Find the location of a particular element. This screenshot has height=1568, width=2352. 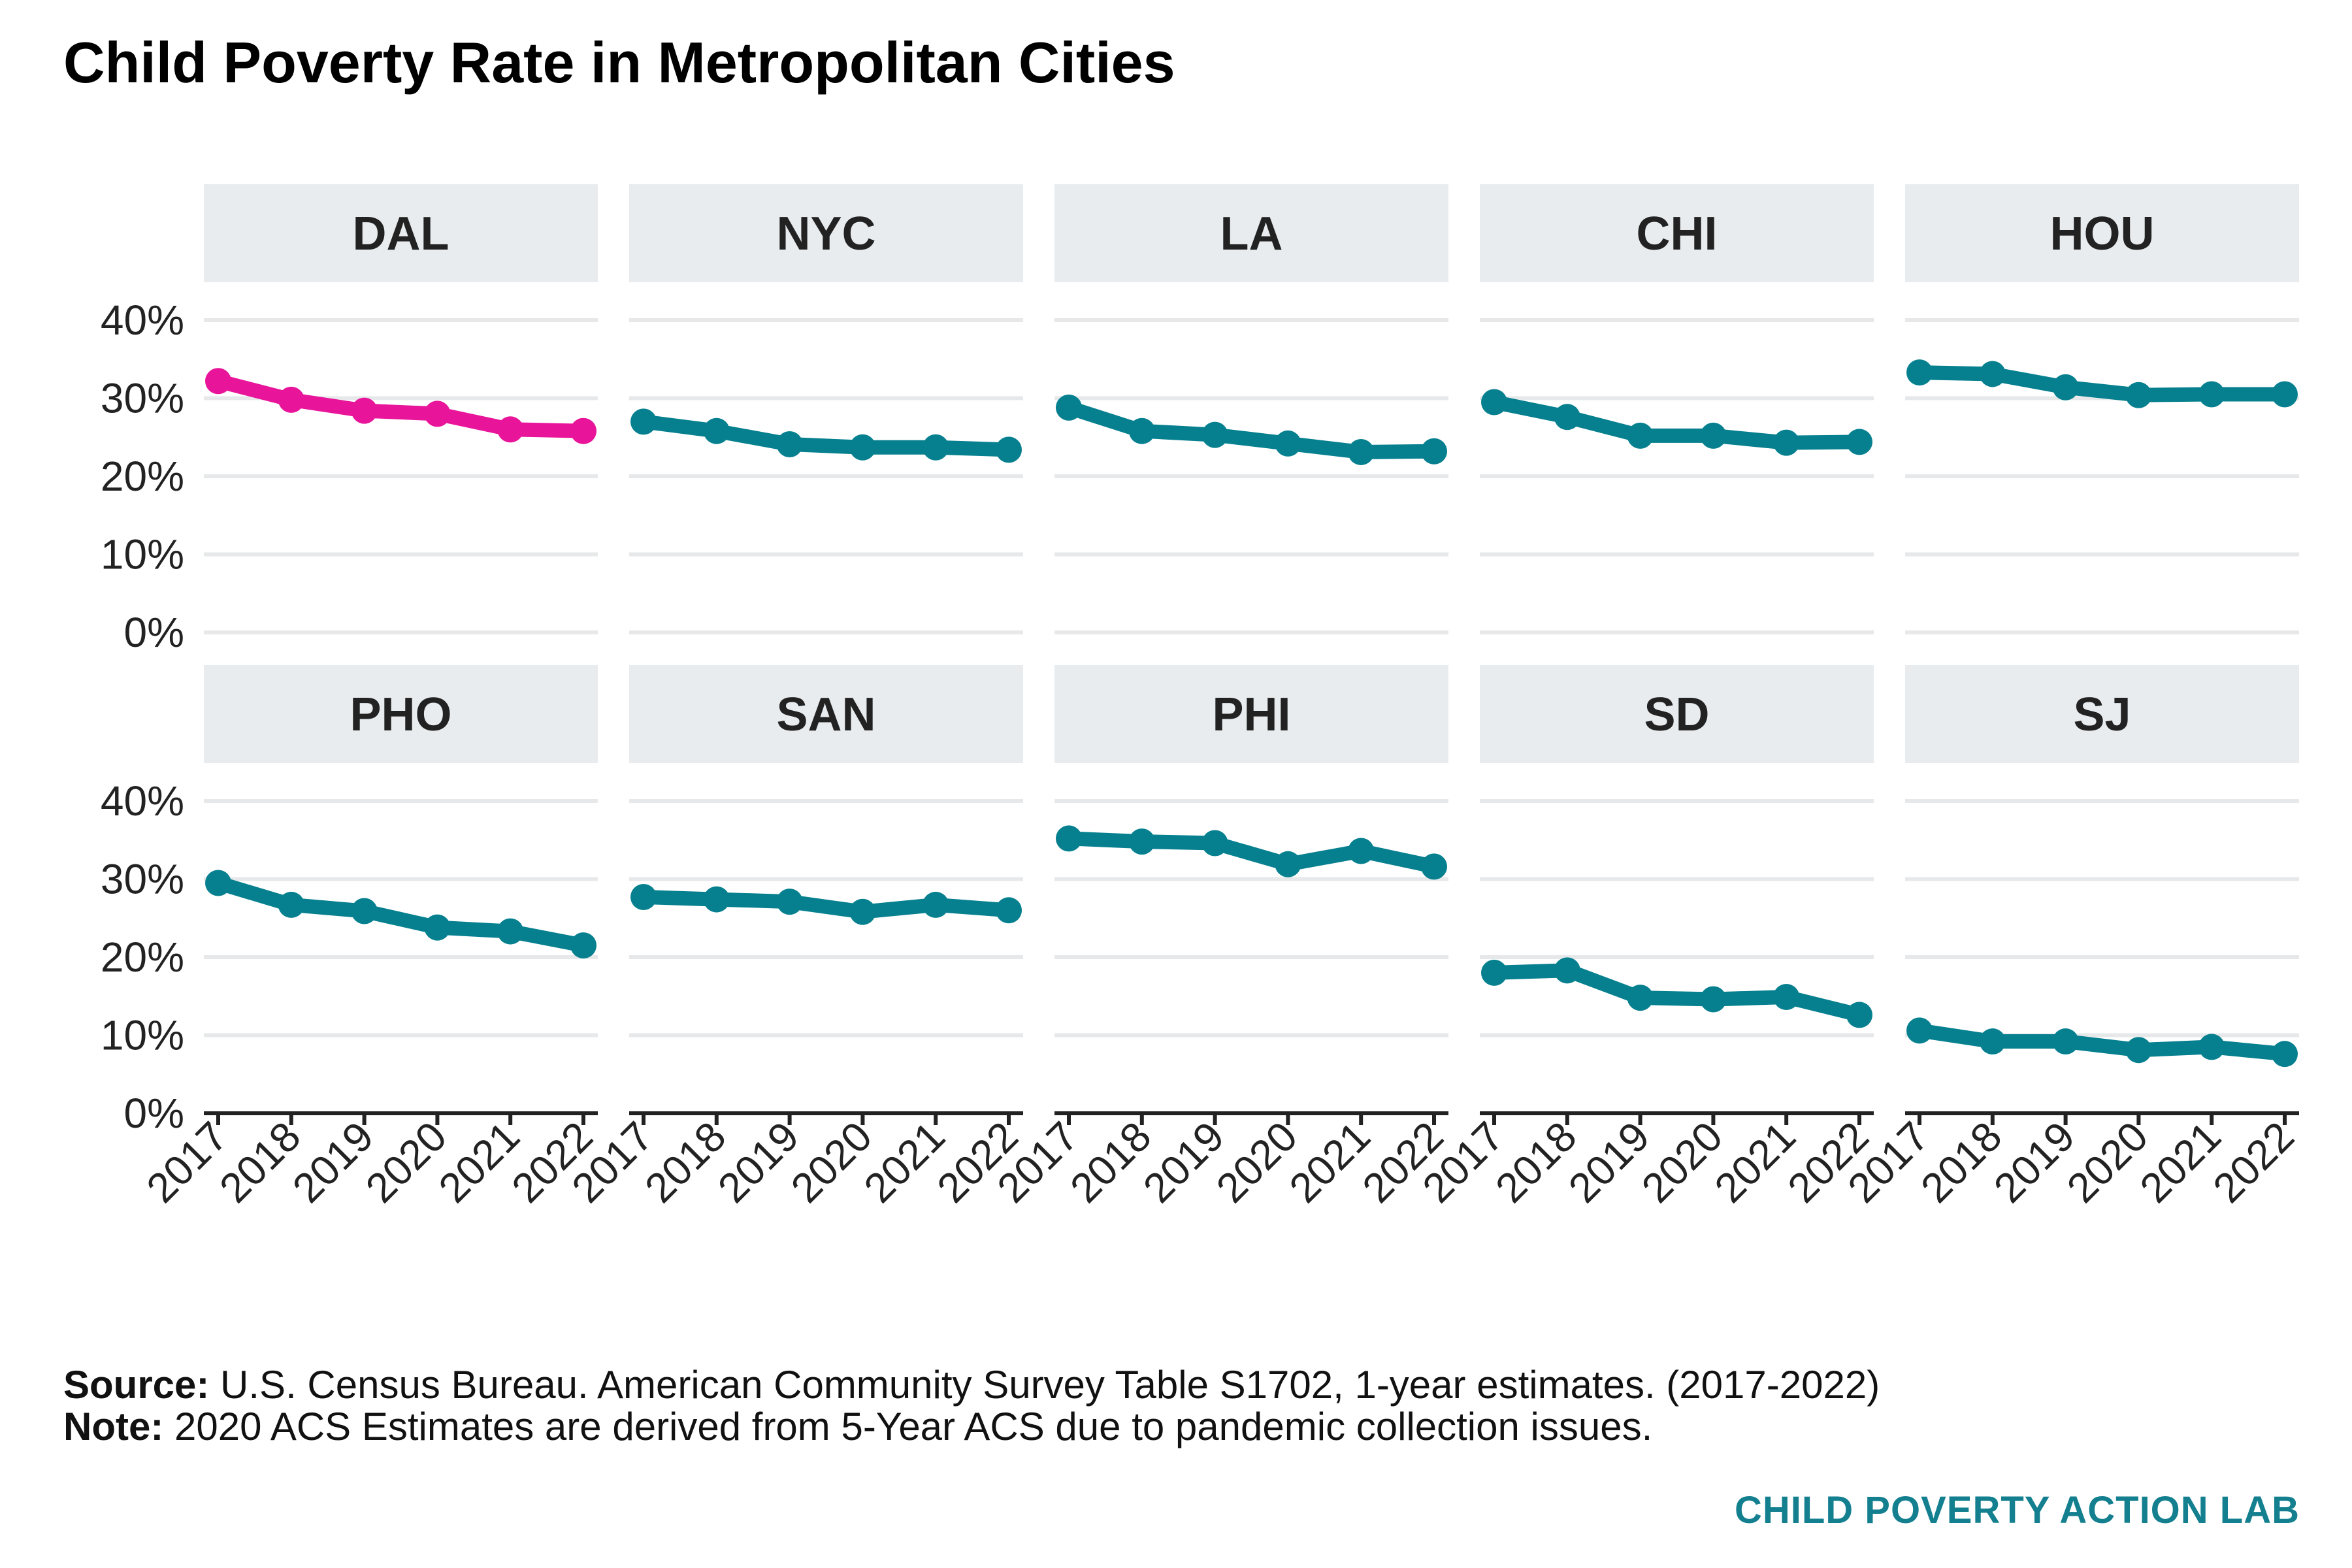

panel-hou: HOU is located at coordinates (2102, 409).